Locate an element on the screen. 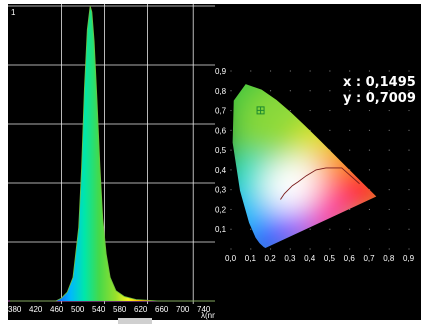 The image size is (429, 324). chromaticity-point is located at coordinates (260, 110).